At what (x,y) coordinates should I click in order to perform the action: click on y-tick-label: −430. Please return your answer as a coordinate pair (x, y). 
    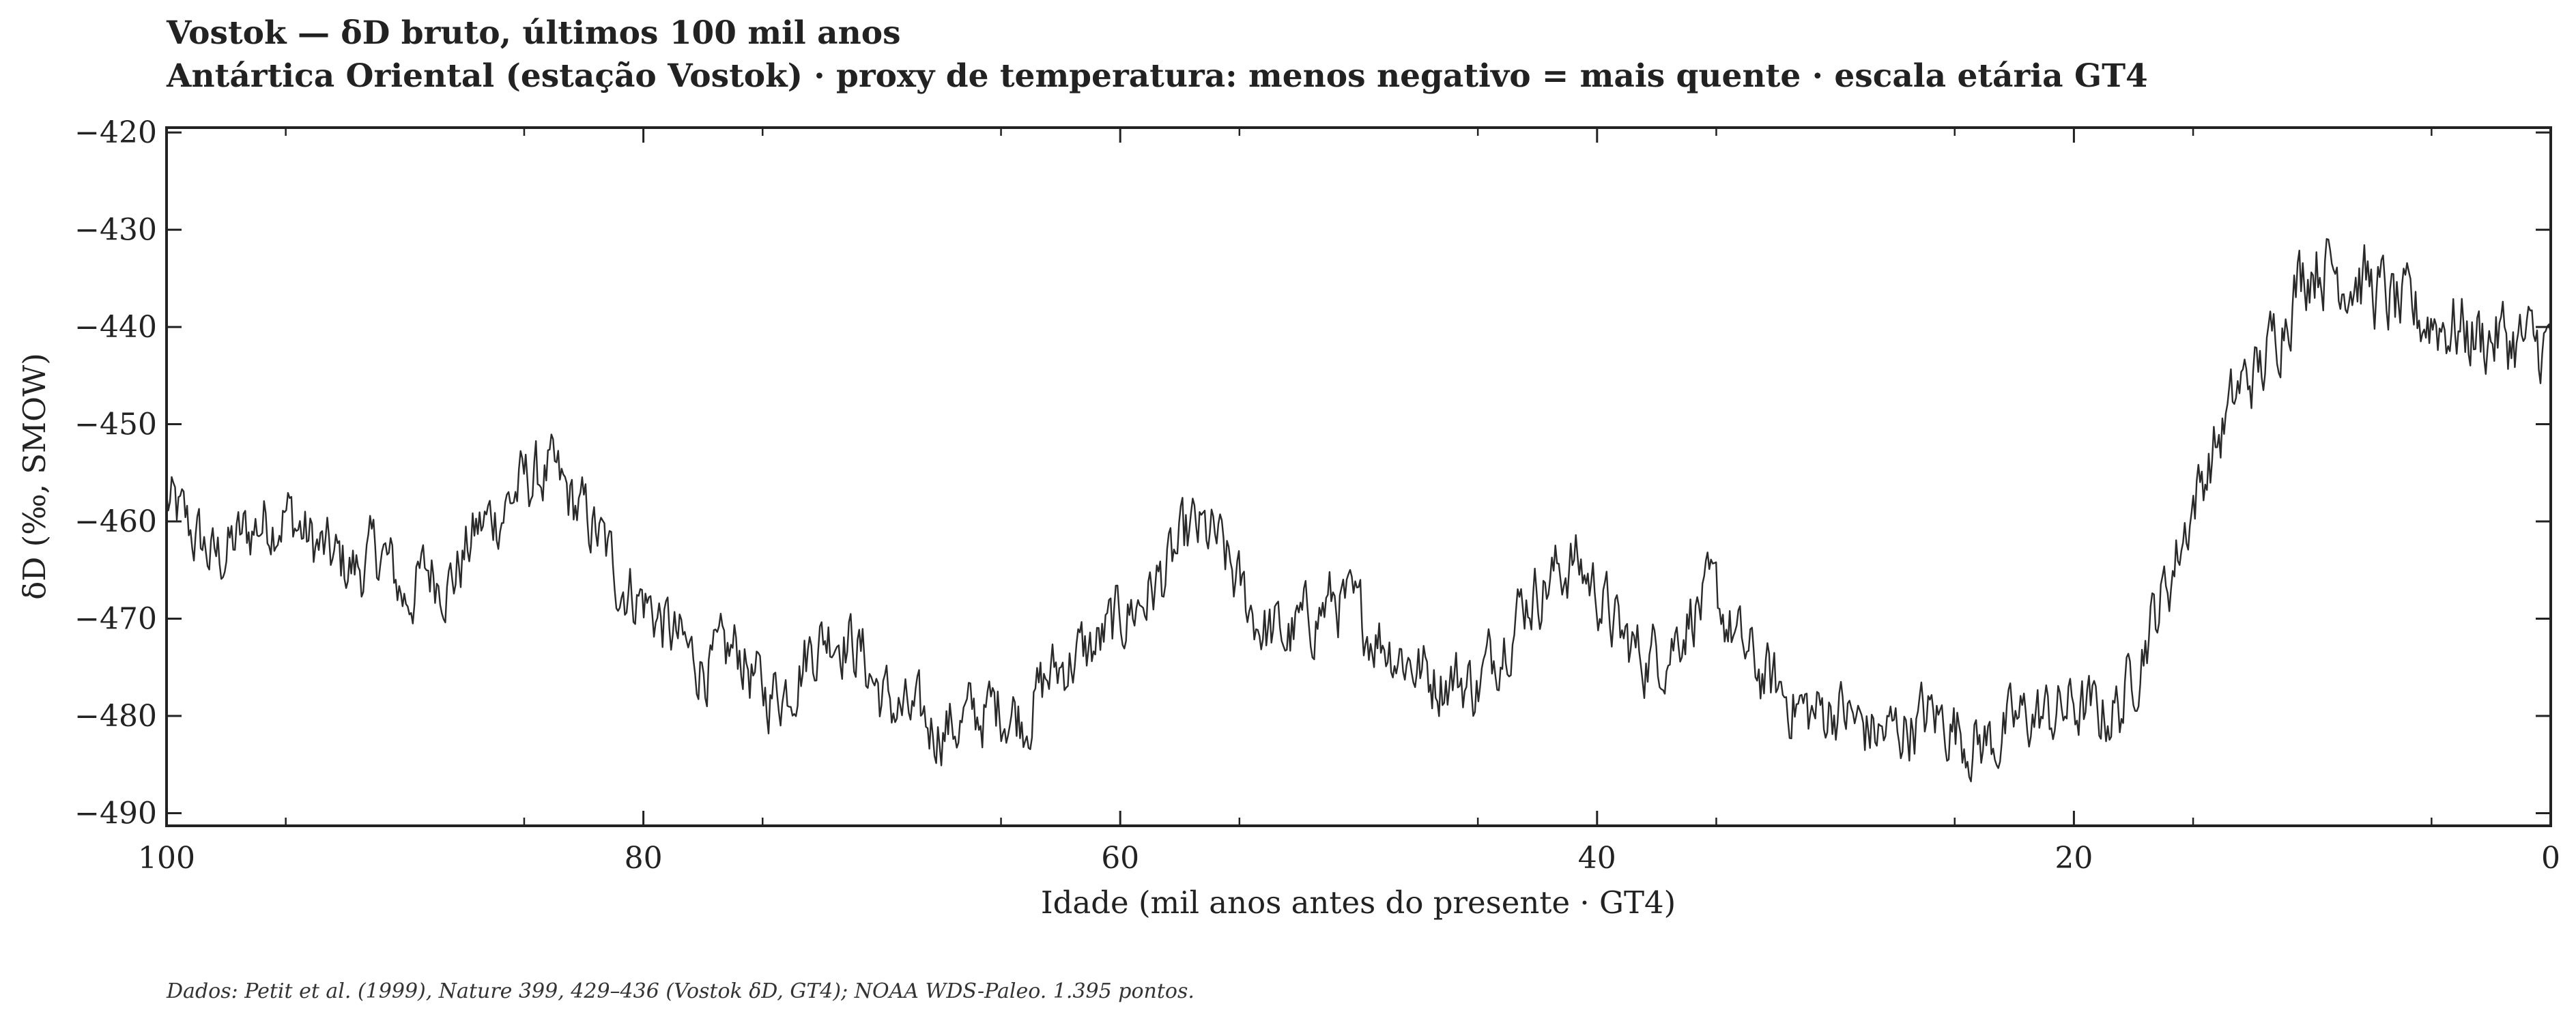
    Looking at the image, I should click on (115, 230).